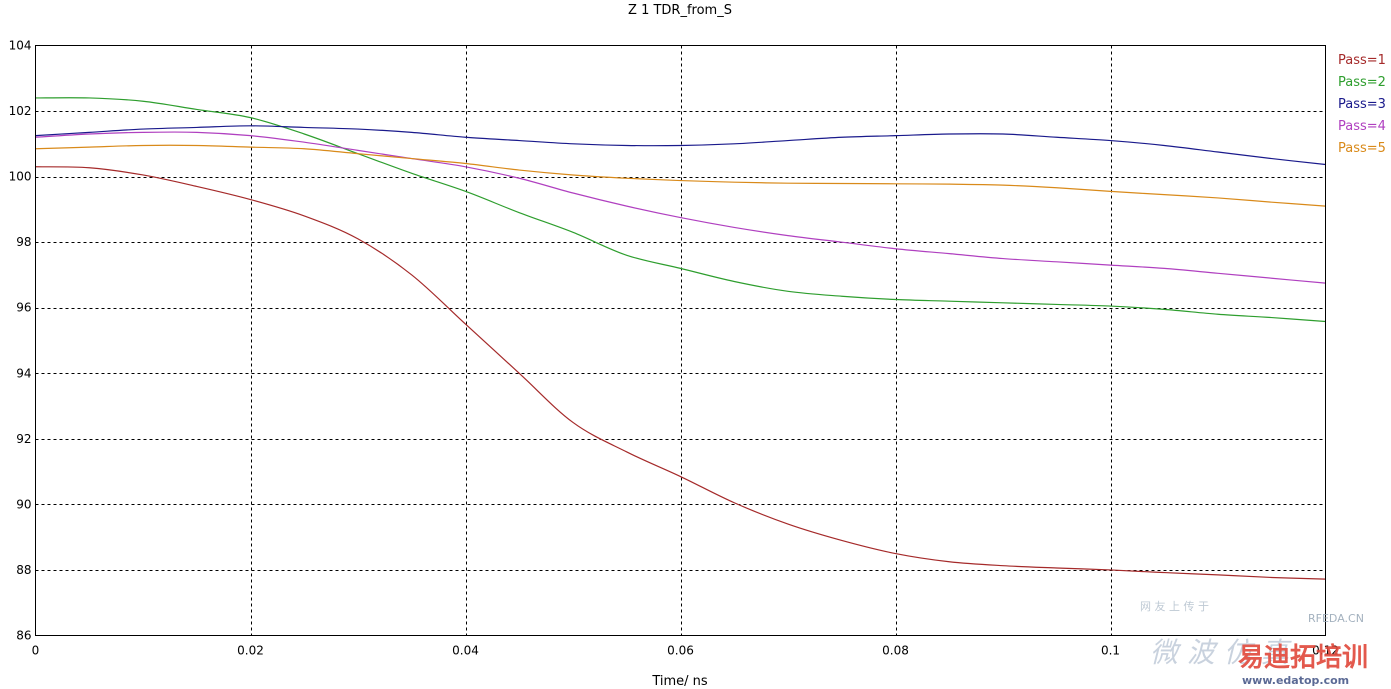 The width and height of the screenshot is (1391, 689). What do you see at coordinates (36, 651) in the screenshot?
I see `x-tick-label: 0` at bounding box center [36, 651].